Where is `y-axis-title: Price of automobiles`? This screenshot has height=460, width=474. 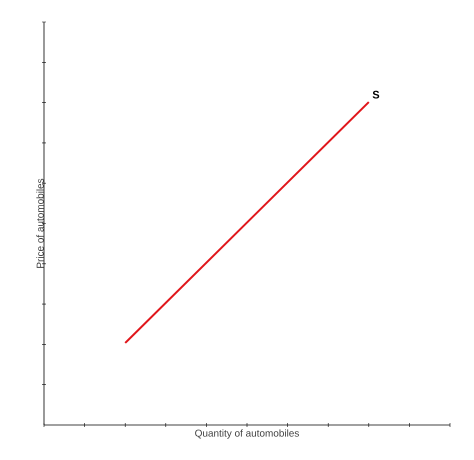
y-axis-title: Price of automobiles is located at coordinates (40, 223).